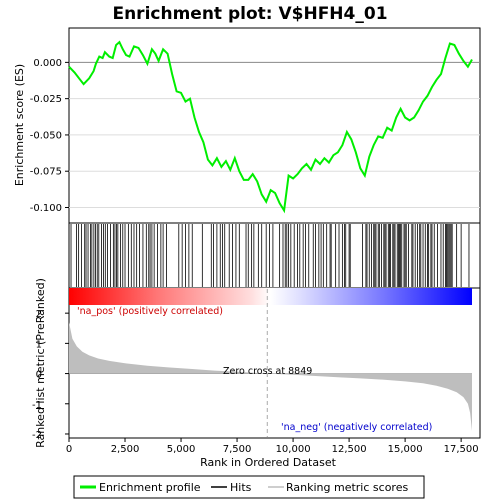  What do you see at coordinates (47, 63) in the screenshot?
I see `es-y-tick-label: 0.000` at bounding box center [47, 63].